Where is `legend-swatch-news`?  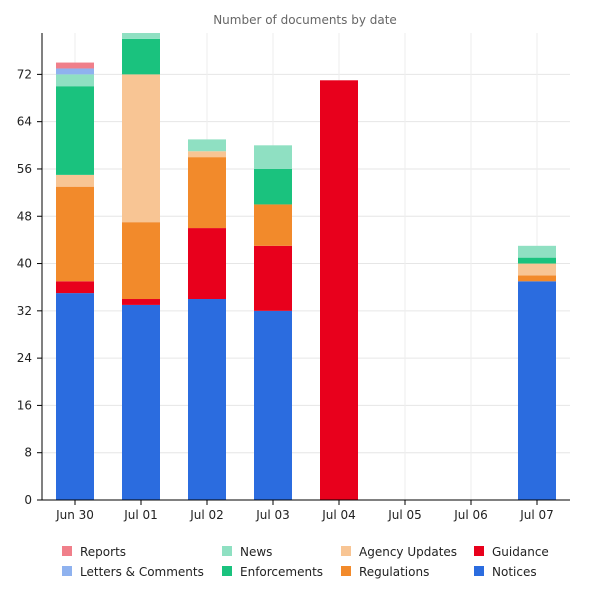 legend-swatch-news is located at coordinates (227, 551).